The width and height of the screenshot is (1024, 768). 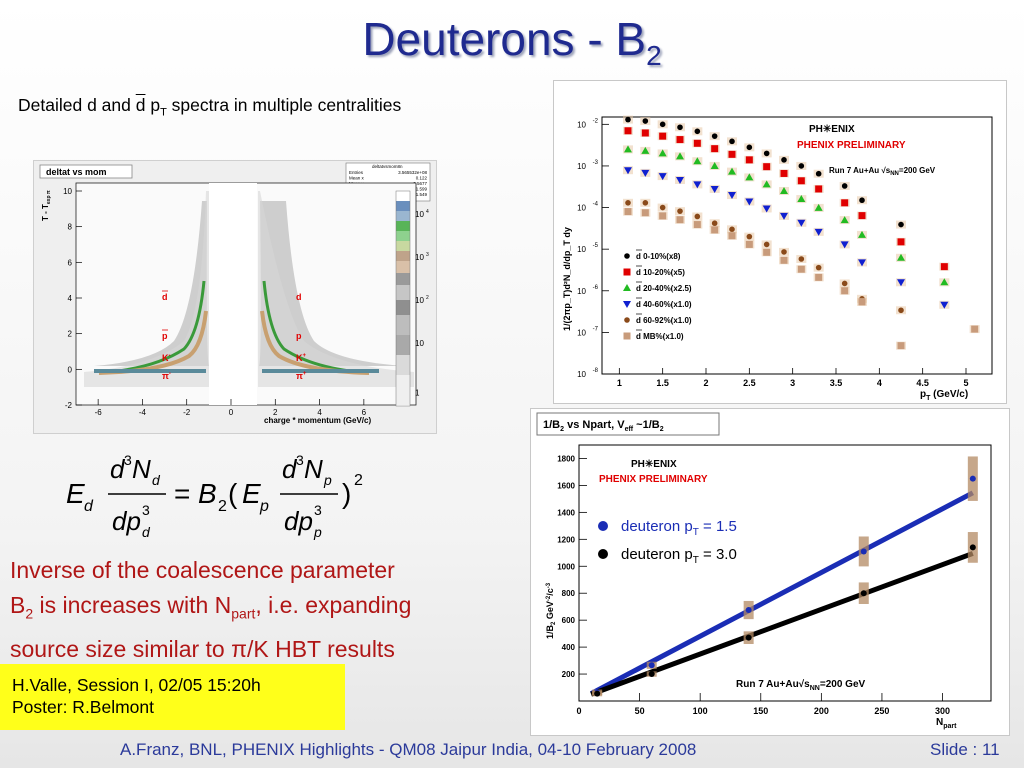 I want to click on formula-den-left: dp, so click(x=126, y=521).